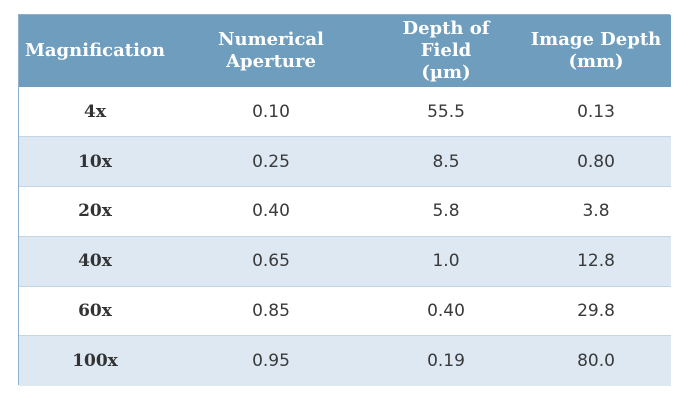 The width and height of the screenshot is (690, 402). Describe the element at coordinates (271, 161) in the screenshot. I see `cell-numerical-aperture: 0.25` at that location.